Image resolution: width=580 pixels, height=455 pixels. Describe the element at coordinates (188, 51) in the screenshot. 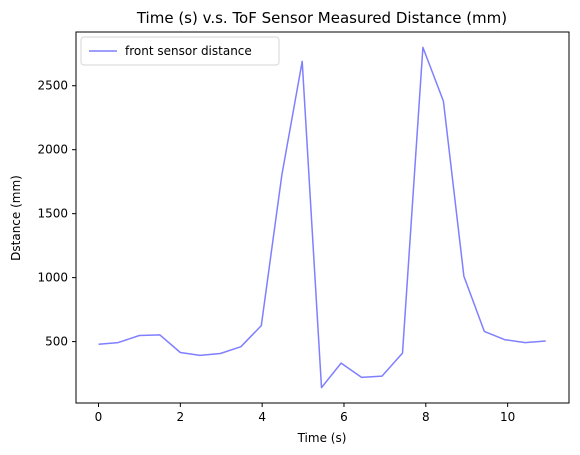

I see `legend-label-front-sensor-distance: front sensor distance` at that location.